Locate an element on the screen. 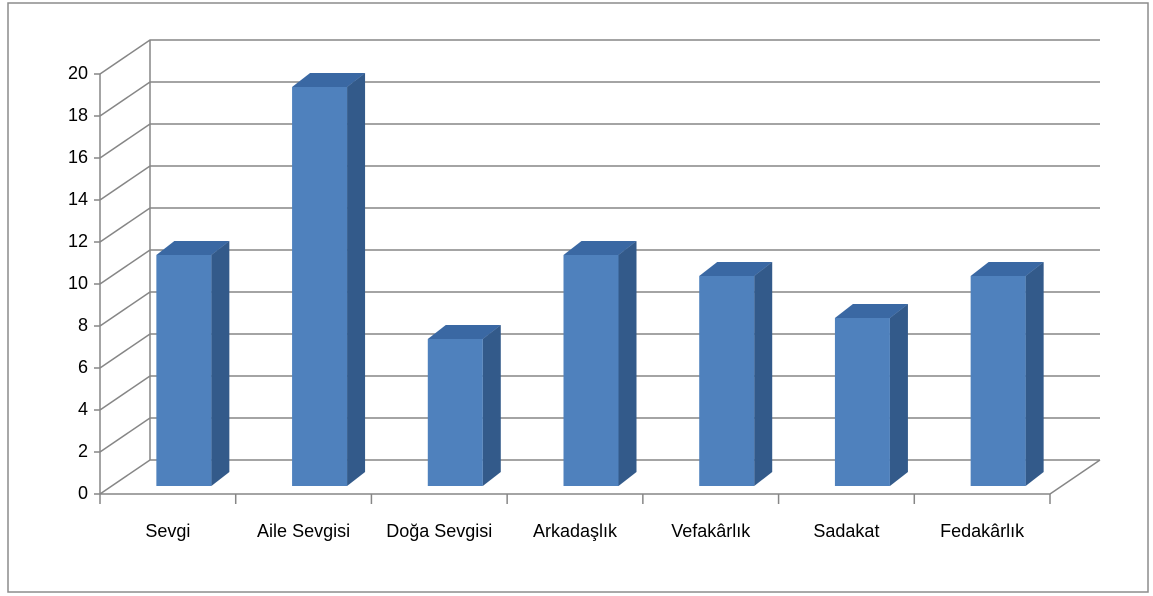  y-tick-label: 18 is located at coordinates (78, 115).